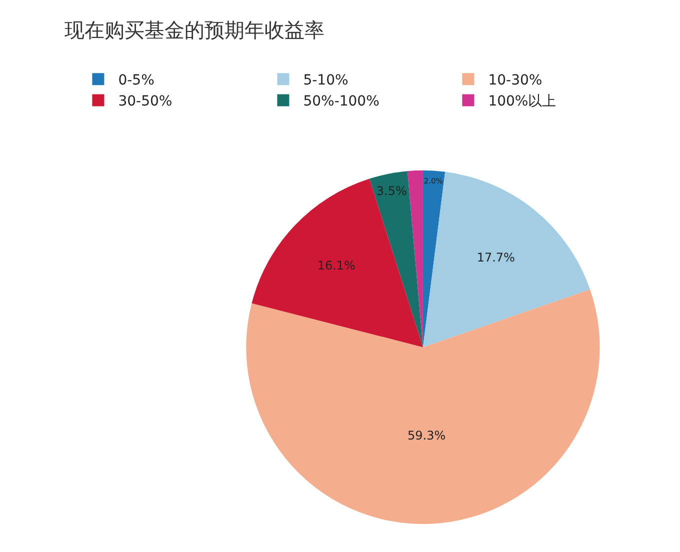  What do you see at coordinates (495, 257) in the screenshot?
I see `data-label: 17.7%` at bounding box center [495, 257].